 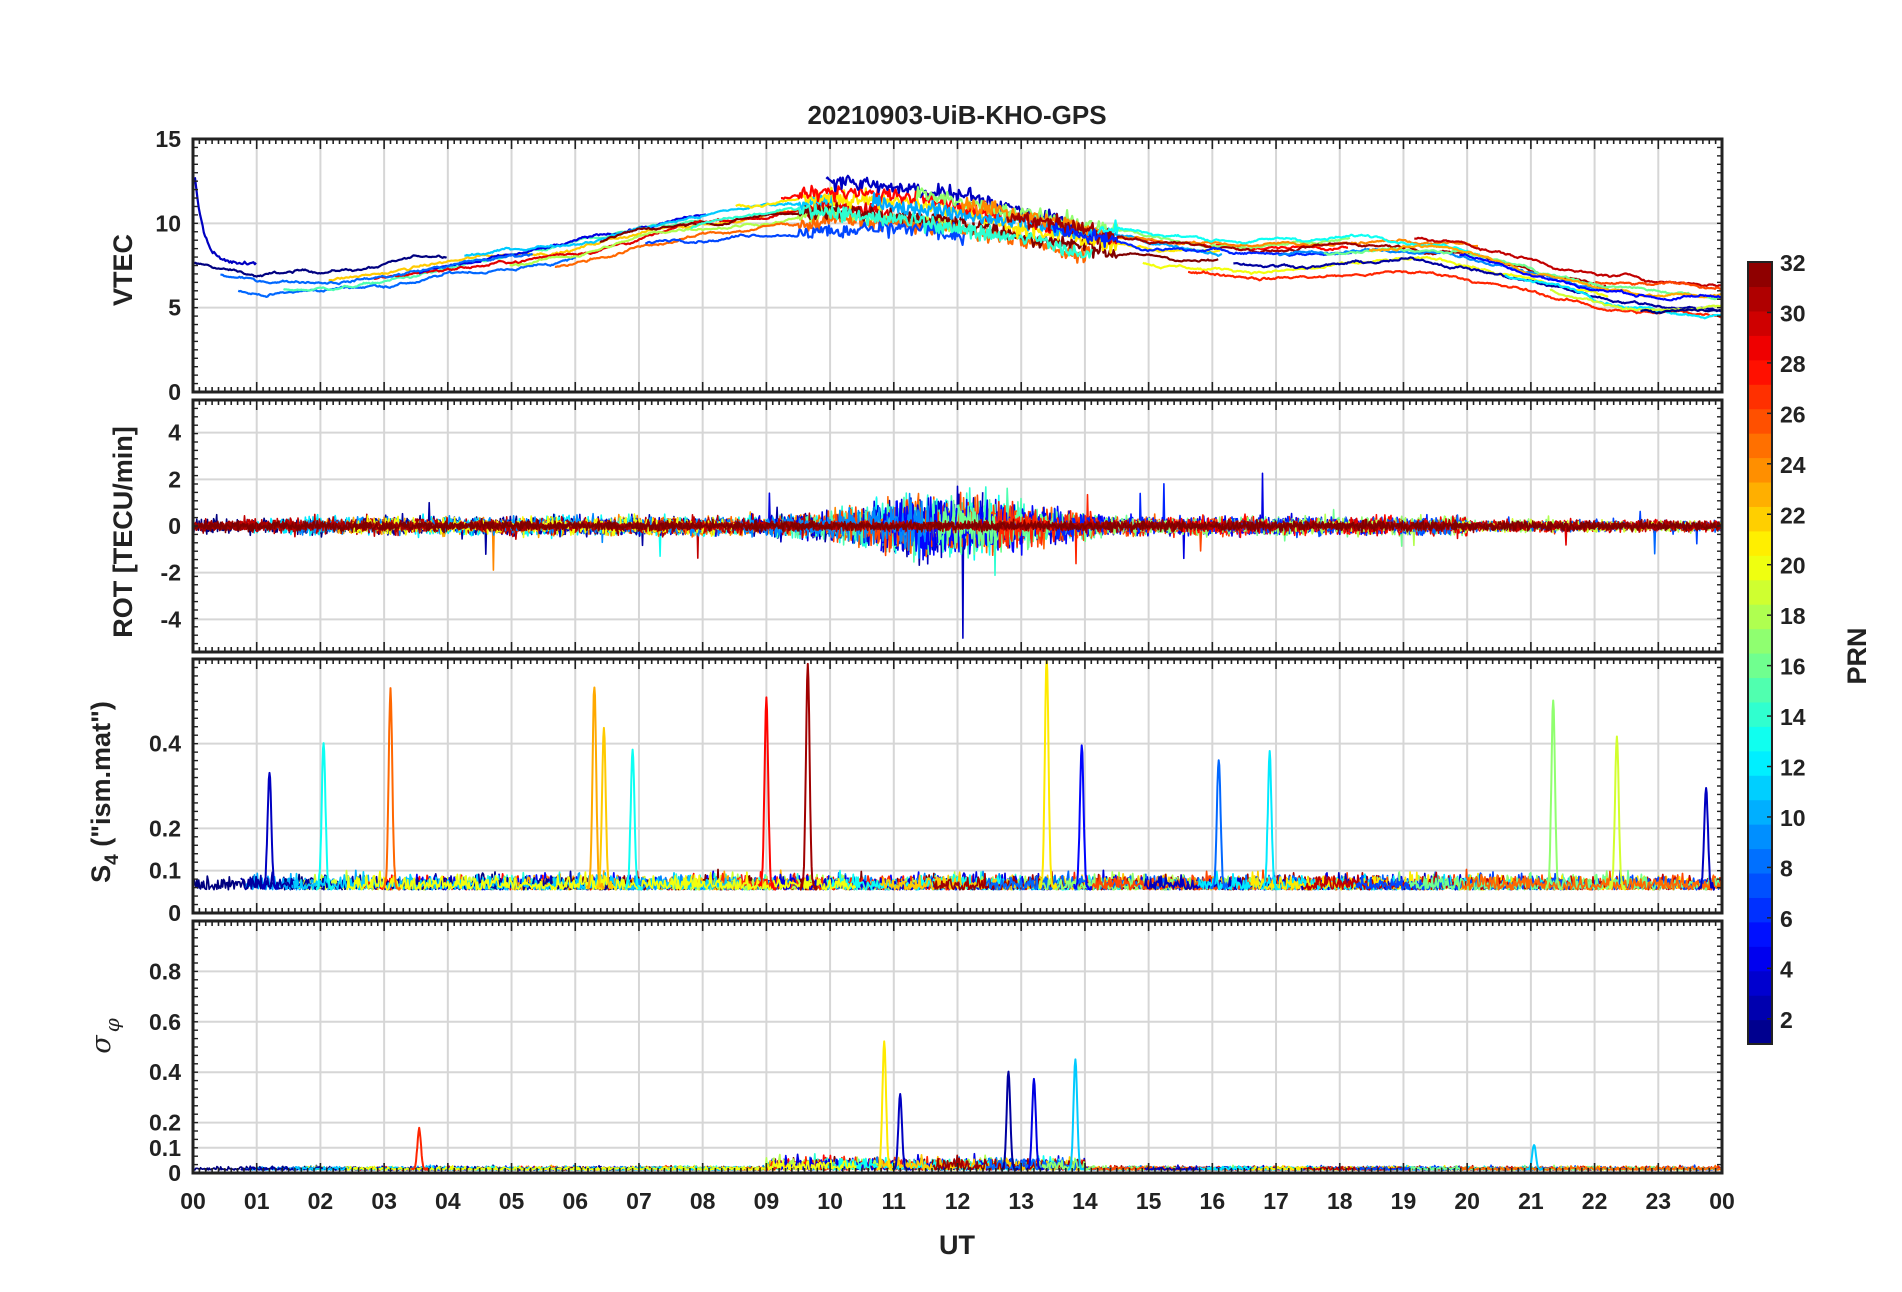 What do you see at coordinates (168, 223) in the screenshot?
I see `y-tick-label: 10` at bounding box center [168, 223].